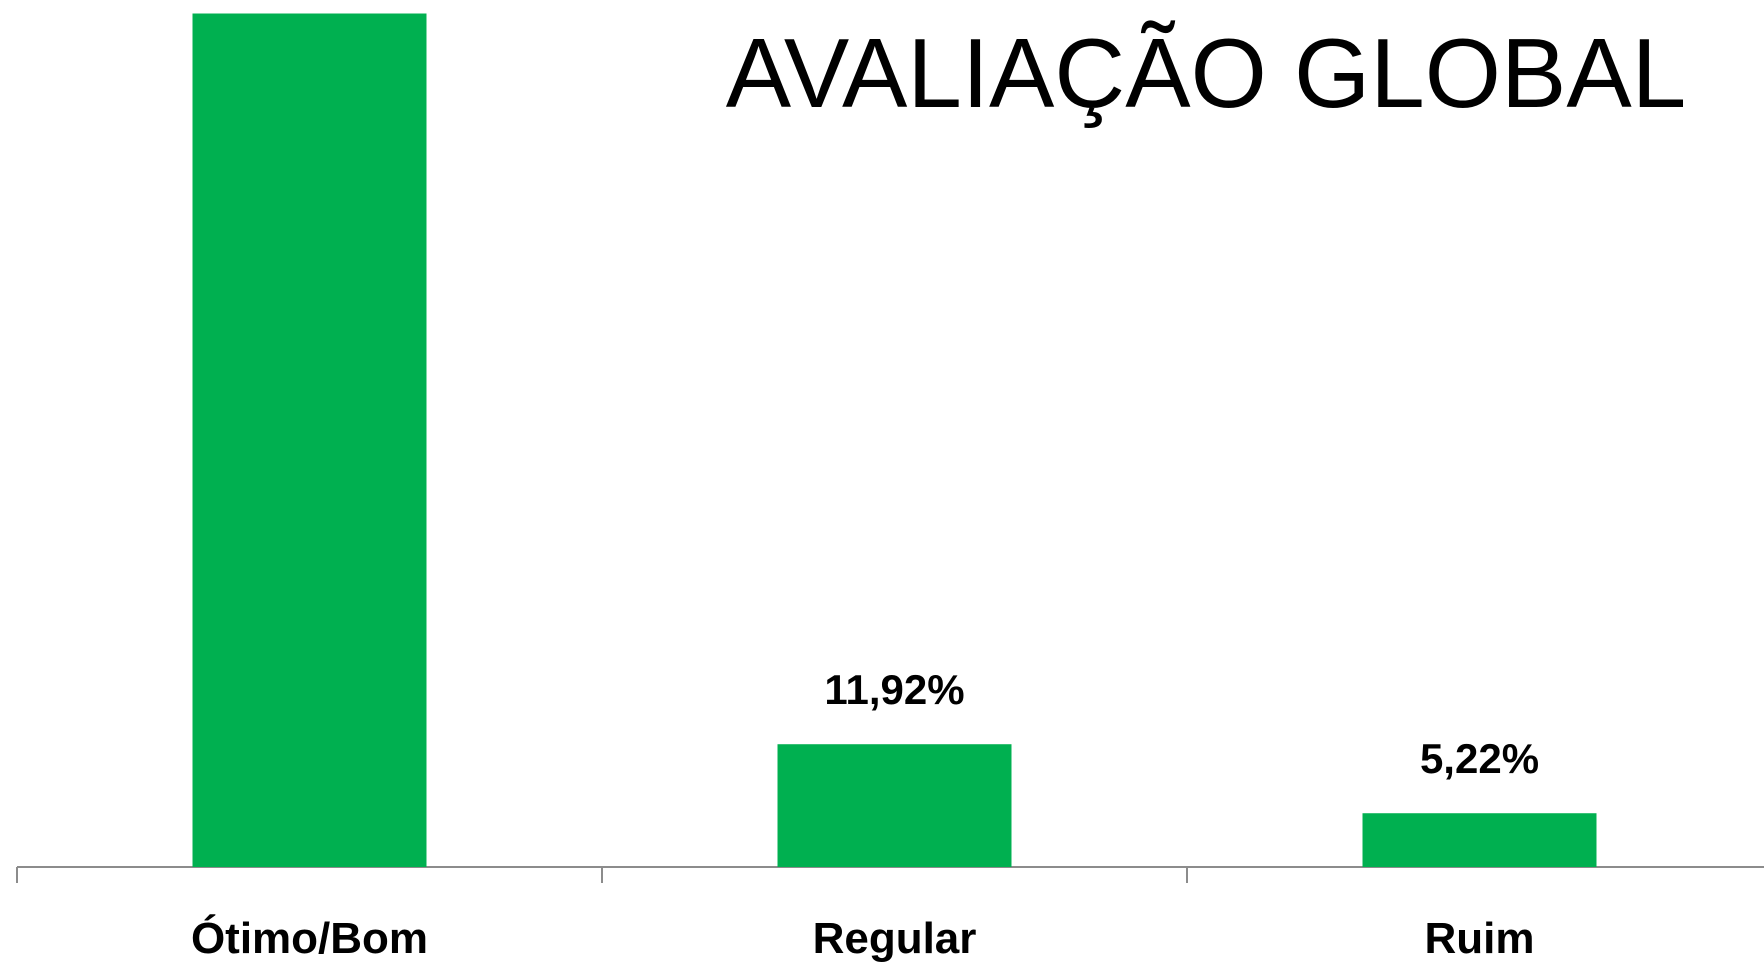 The height and width of the screenshot is (966, 1764). What do you see at coordinates (895, 938) in the screenshot?
I see `x-tick-label: Regular` at bounding box center [895, 938].